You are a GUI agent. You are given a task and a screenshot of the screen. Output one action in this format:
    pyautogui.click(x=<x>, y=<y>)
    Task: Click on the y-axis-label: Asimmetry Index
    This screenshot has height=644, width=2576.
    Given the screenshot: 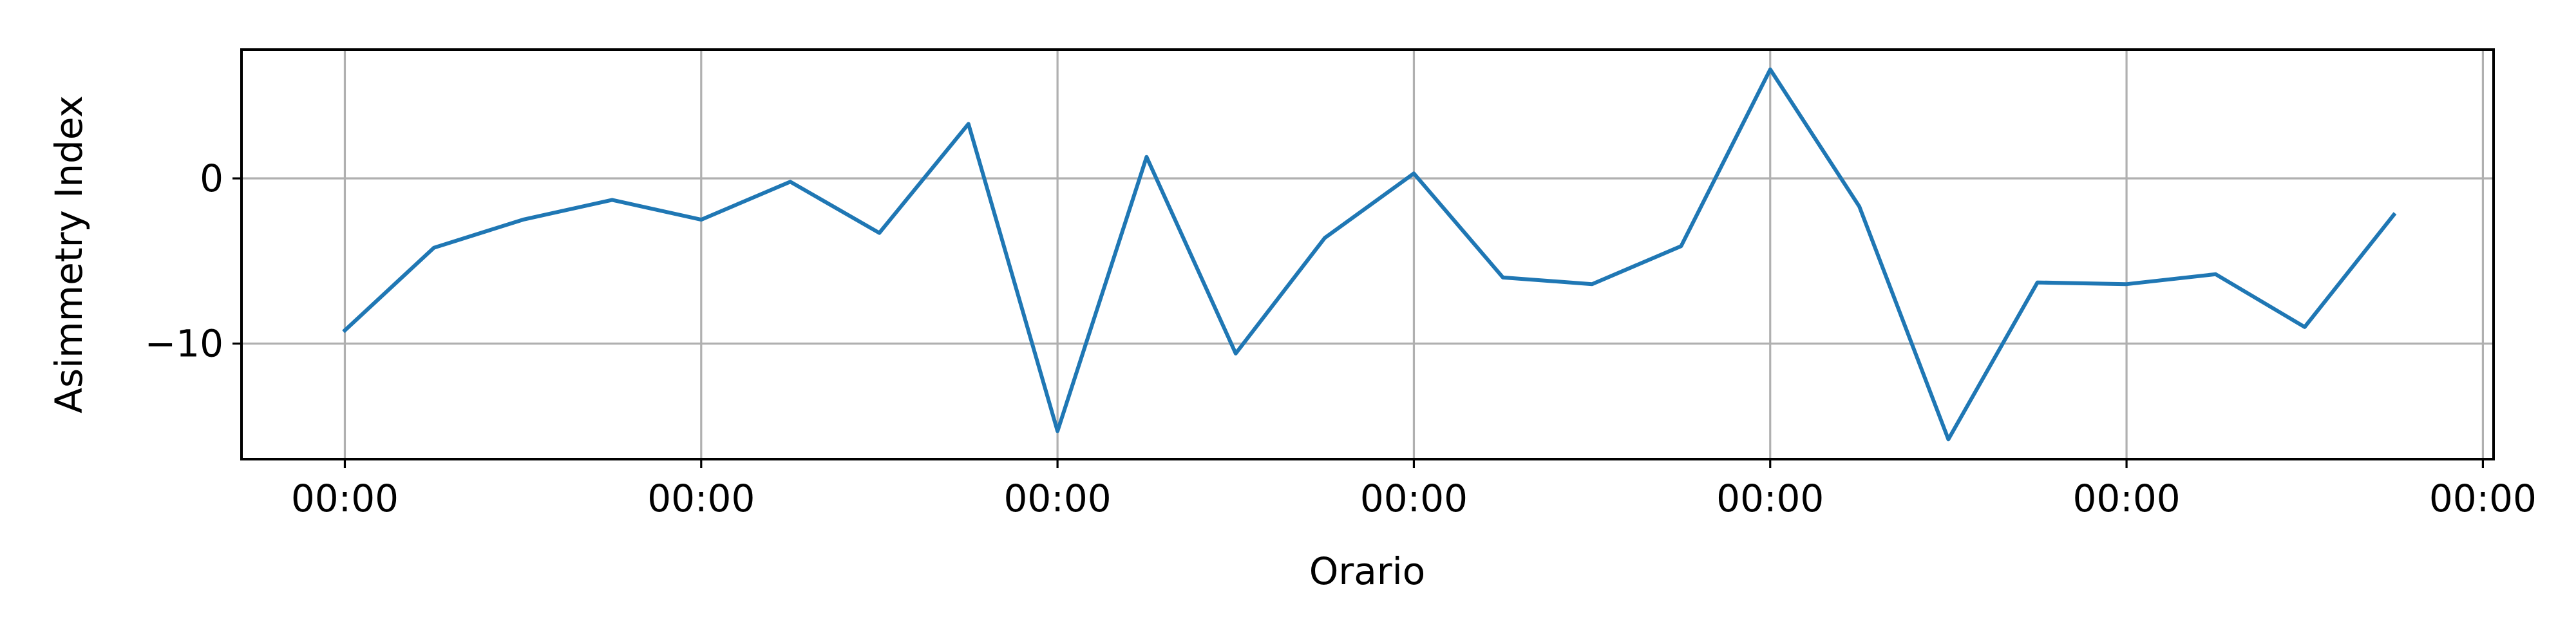 What is the action you would take?
    pyautogui.click(x=69, y=254)
    